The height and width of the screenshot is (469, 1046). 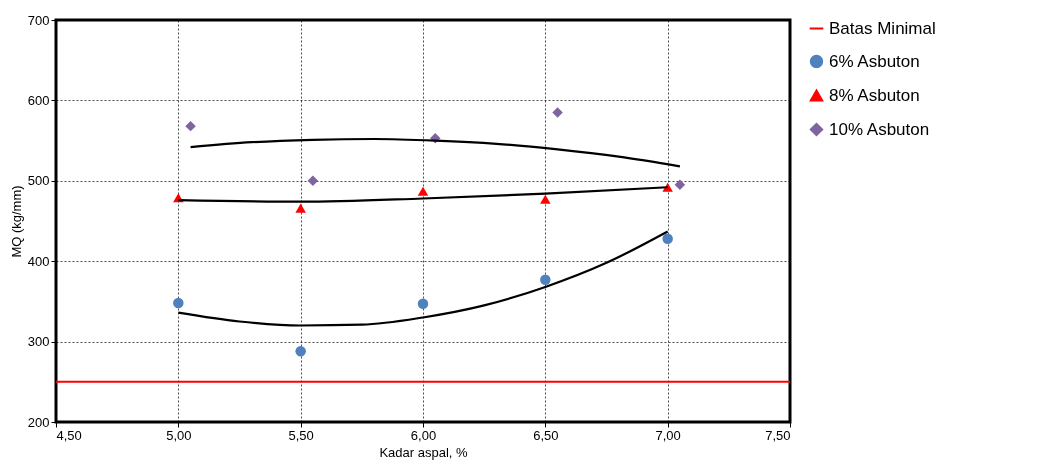 What do you see at coordinates (38, 181) in the screenshot?
I see `y-tick-label: 500` at bounding box center [38, 181].